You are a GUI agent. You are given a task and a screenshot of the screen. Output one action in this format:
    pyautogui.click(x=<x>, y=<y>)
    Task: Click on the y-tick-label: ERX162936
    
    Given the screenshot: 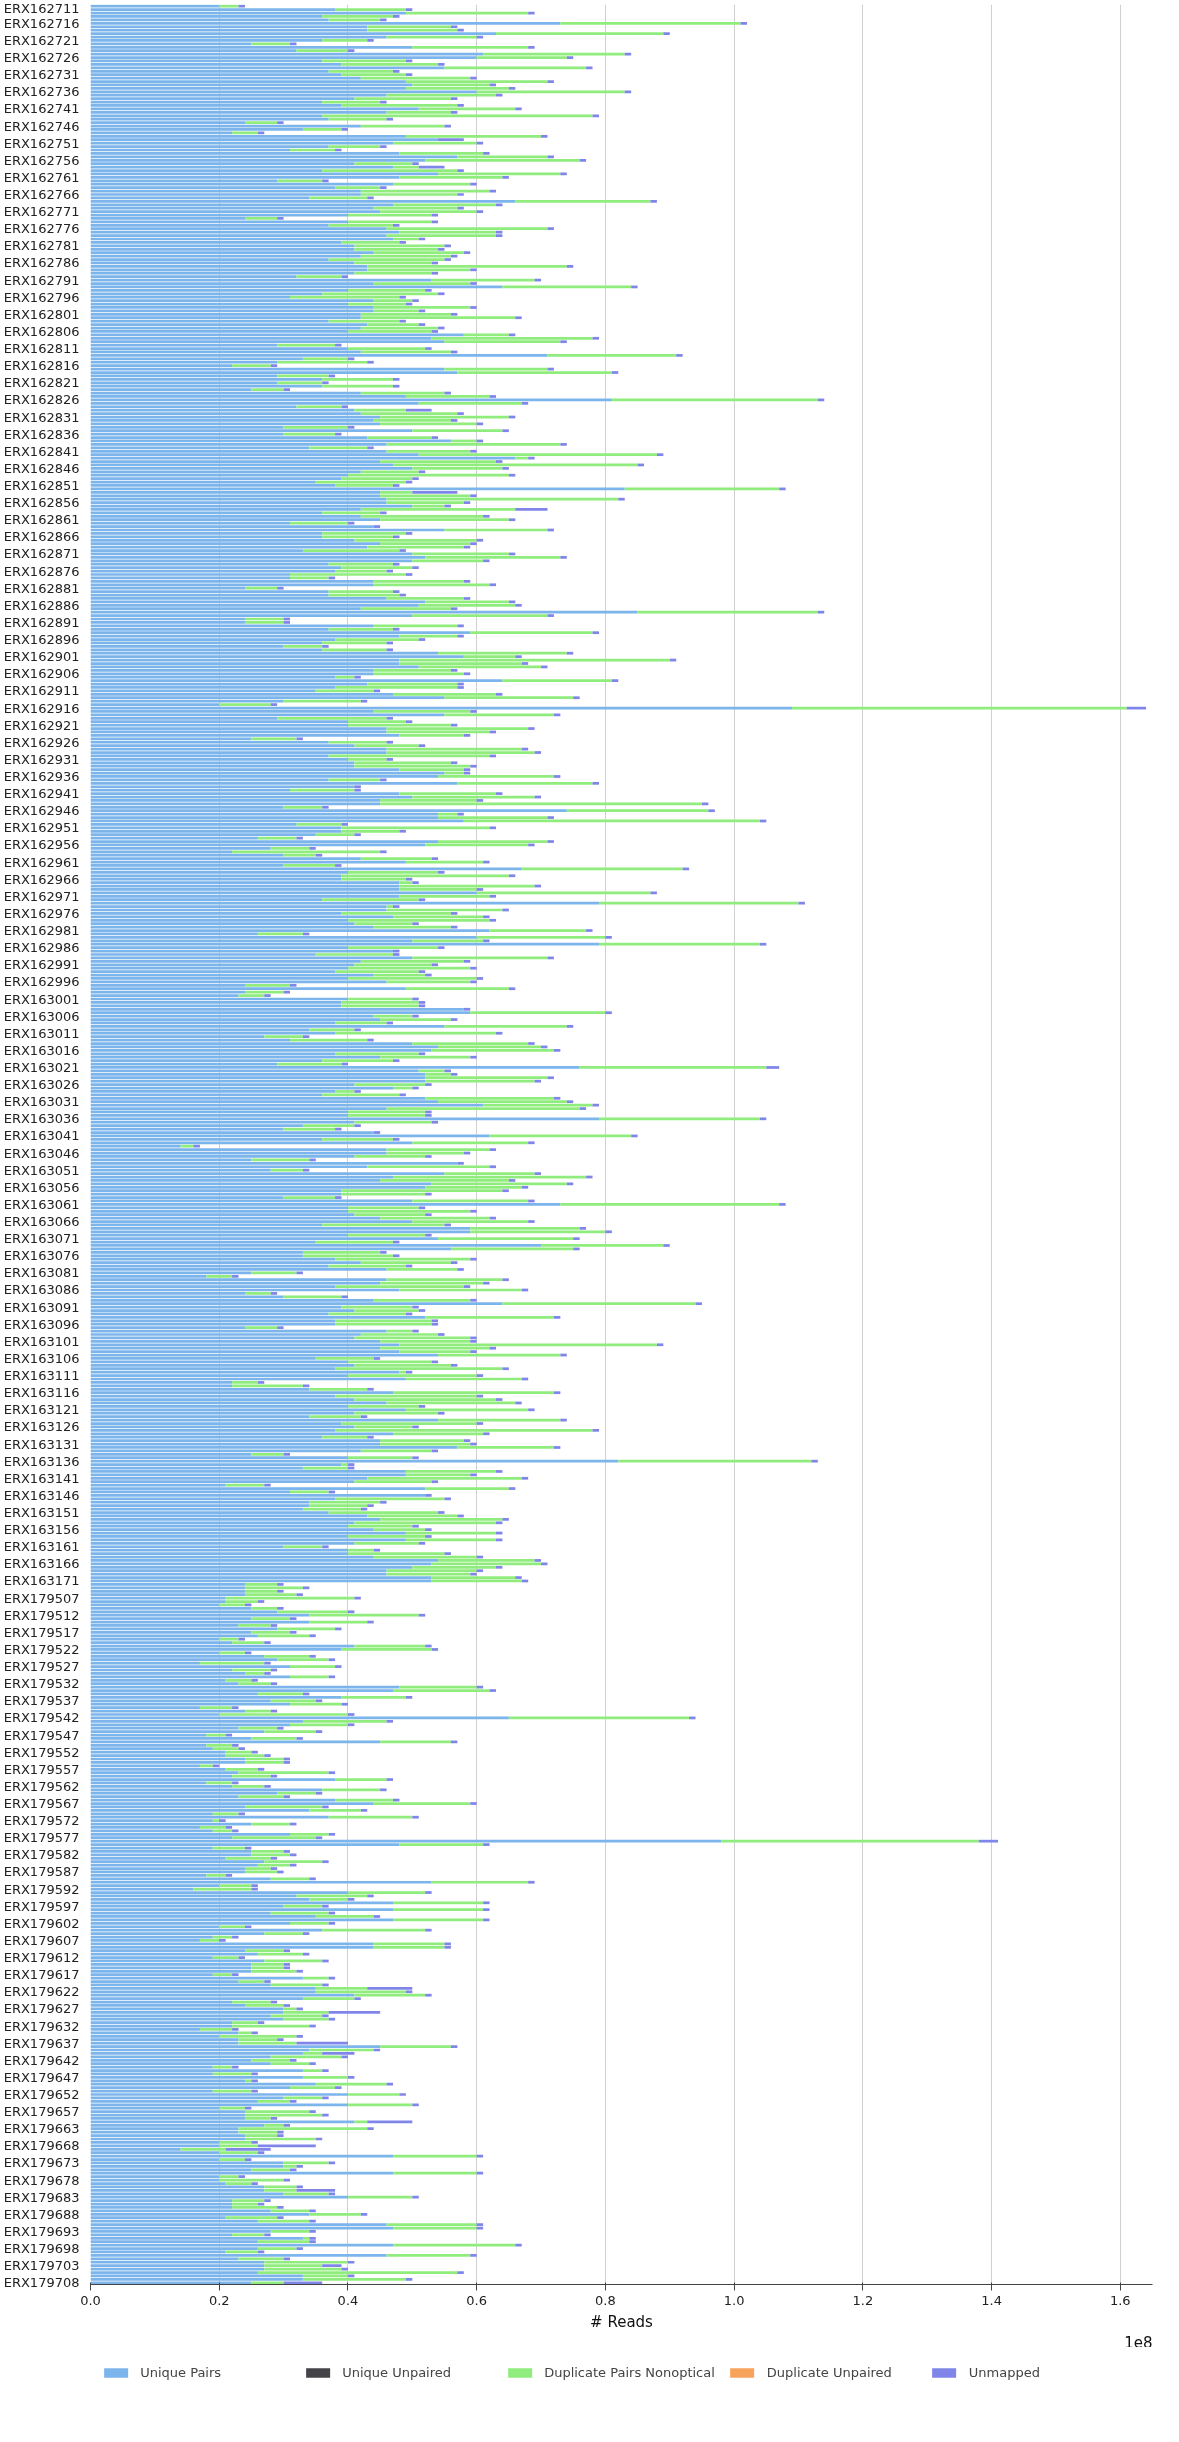 What is the action you would take?
    pyautogui.click(x=41, y=776)
    